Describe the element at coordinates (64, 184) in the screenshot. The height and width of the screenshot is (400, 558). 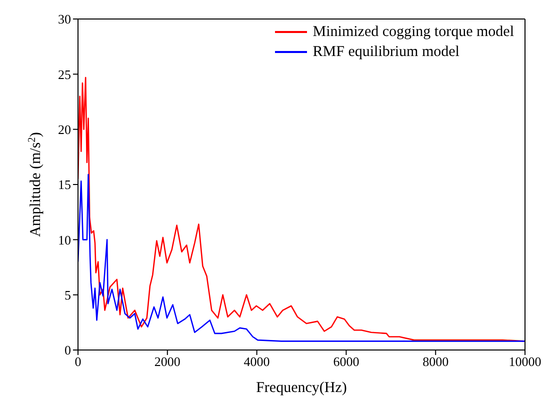
I see `y-tick-label: 15` at that location.